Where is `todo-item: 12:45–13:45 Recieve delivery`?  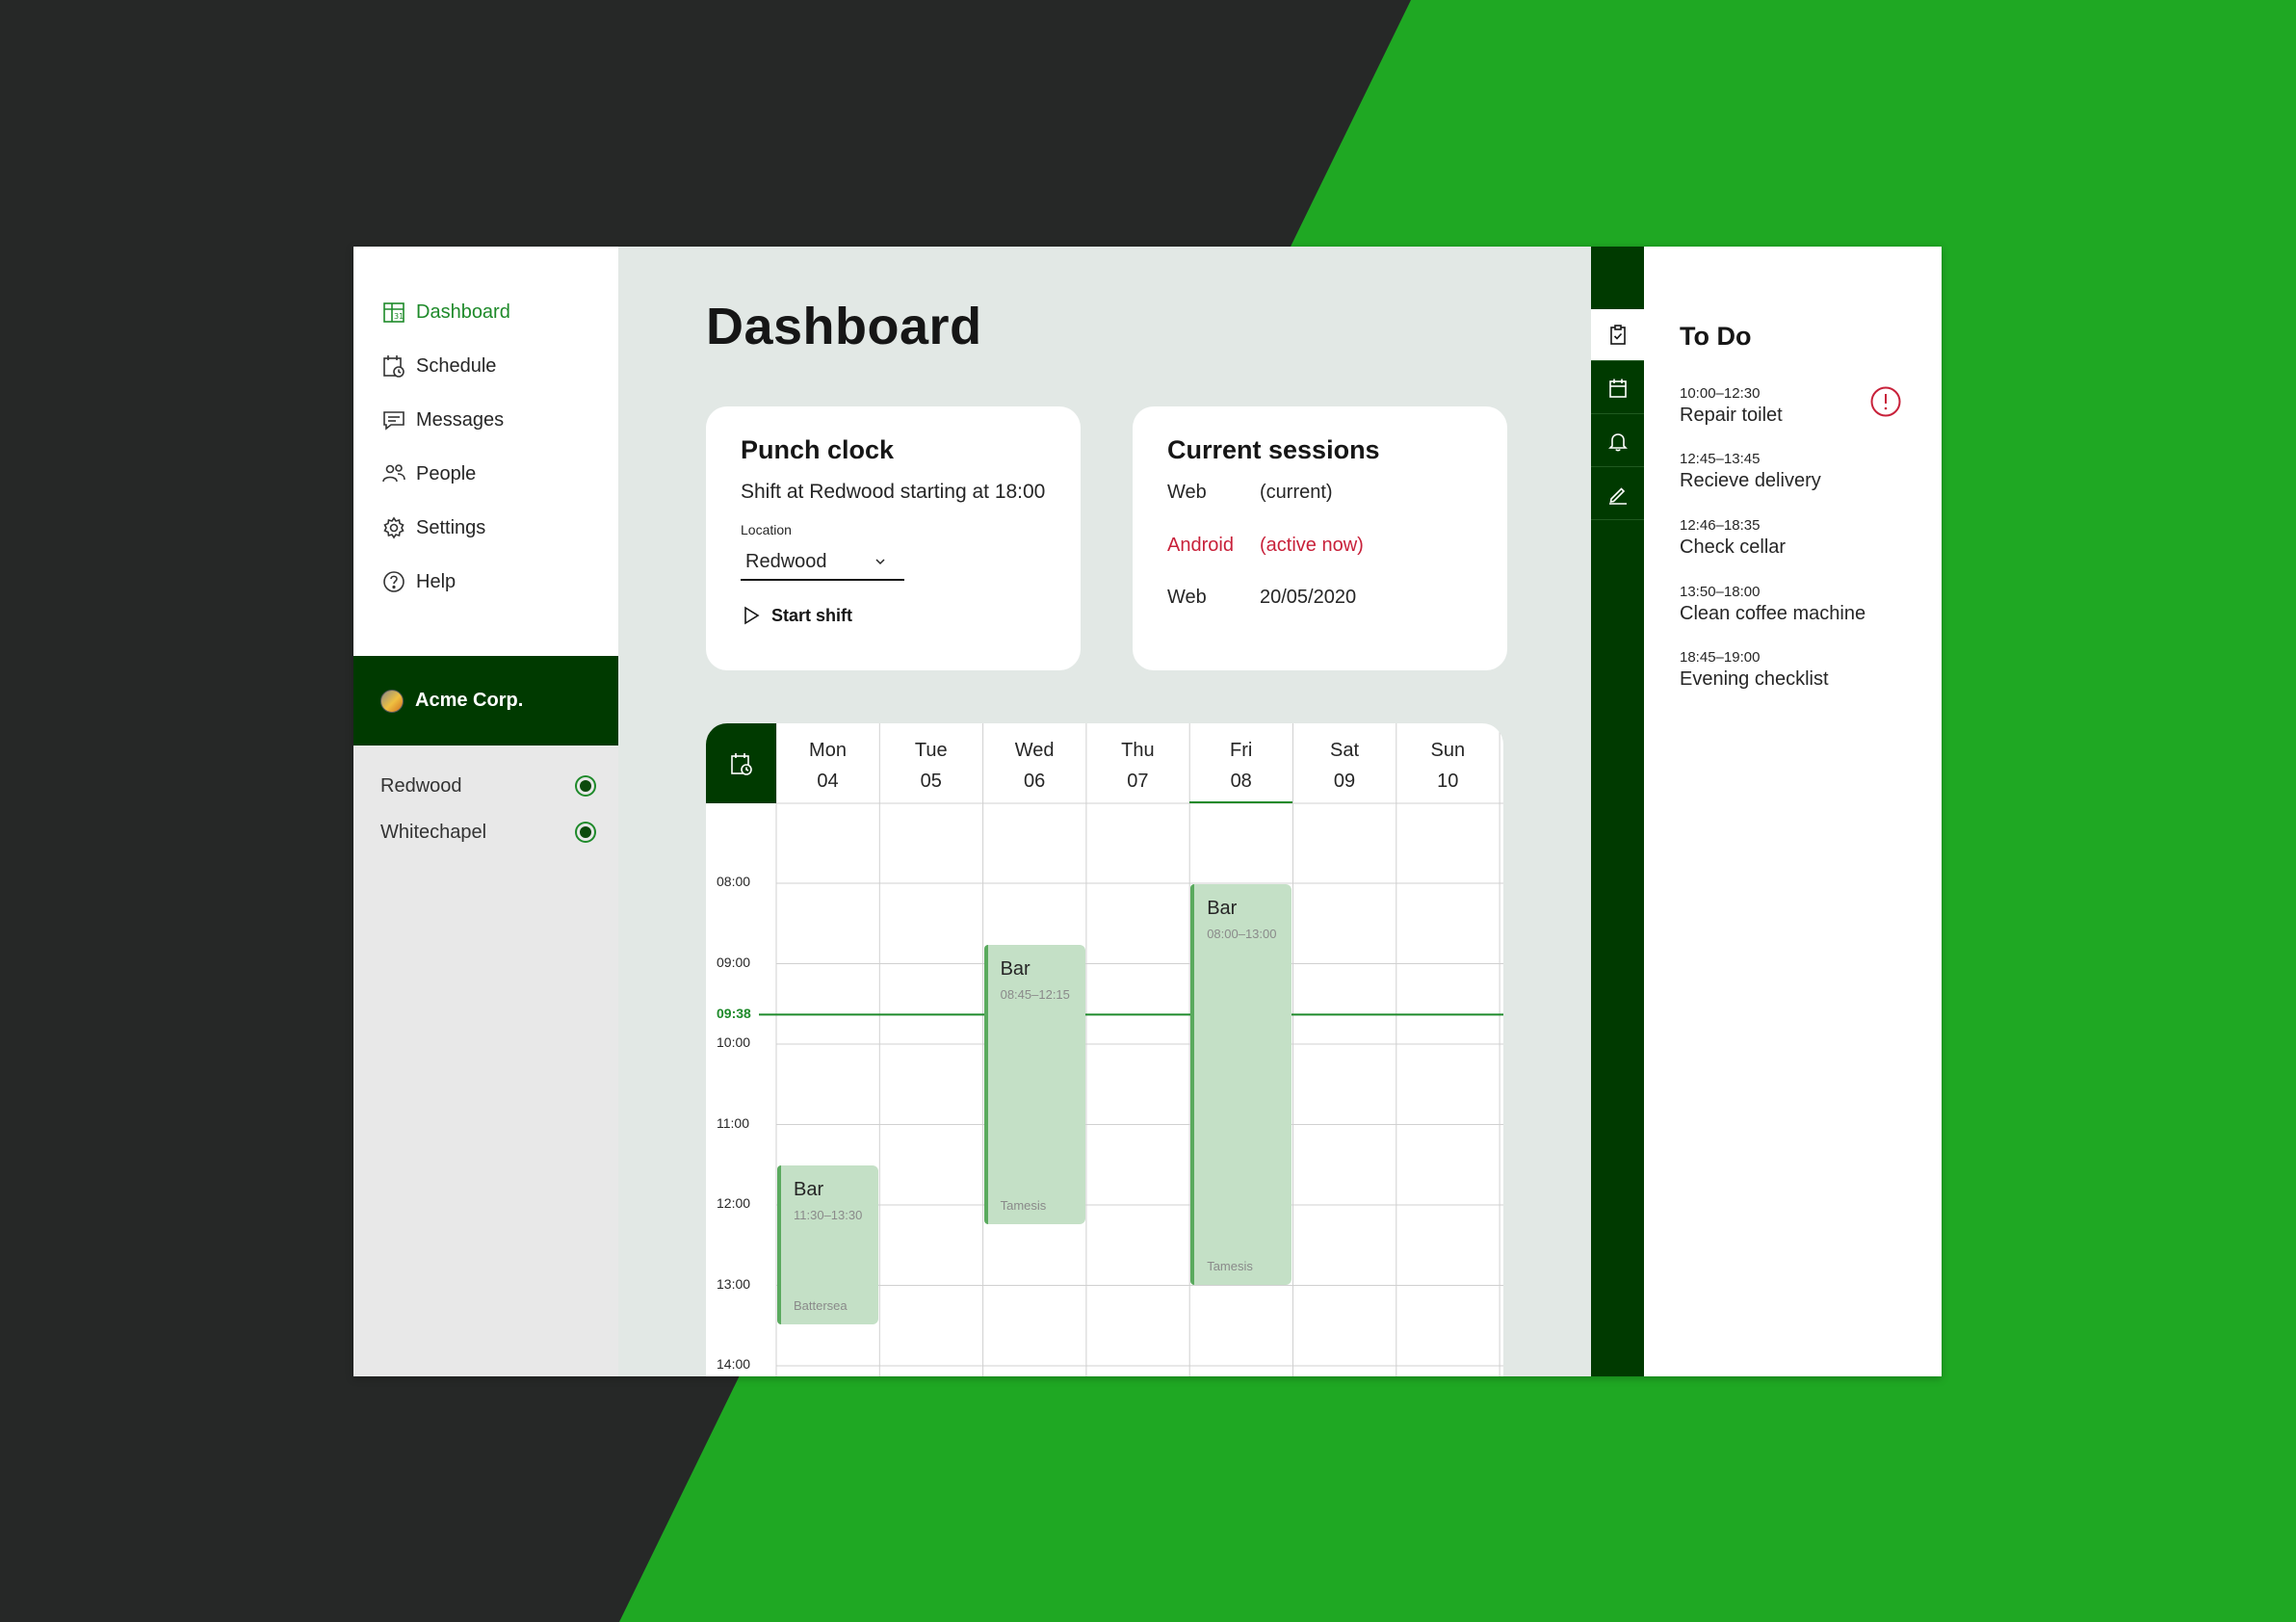
todo-item: 12:45–13:45 Recieve delivery is located at coordinates (1800, 472).